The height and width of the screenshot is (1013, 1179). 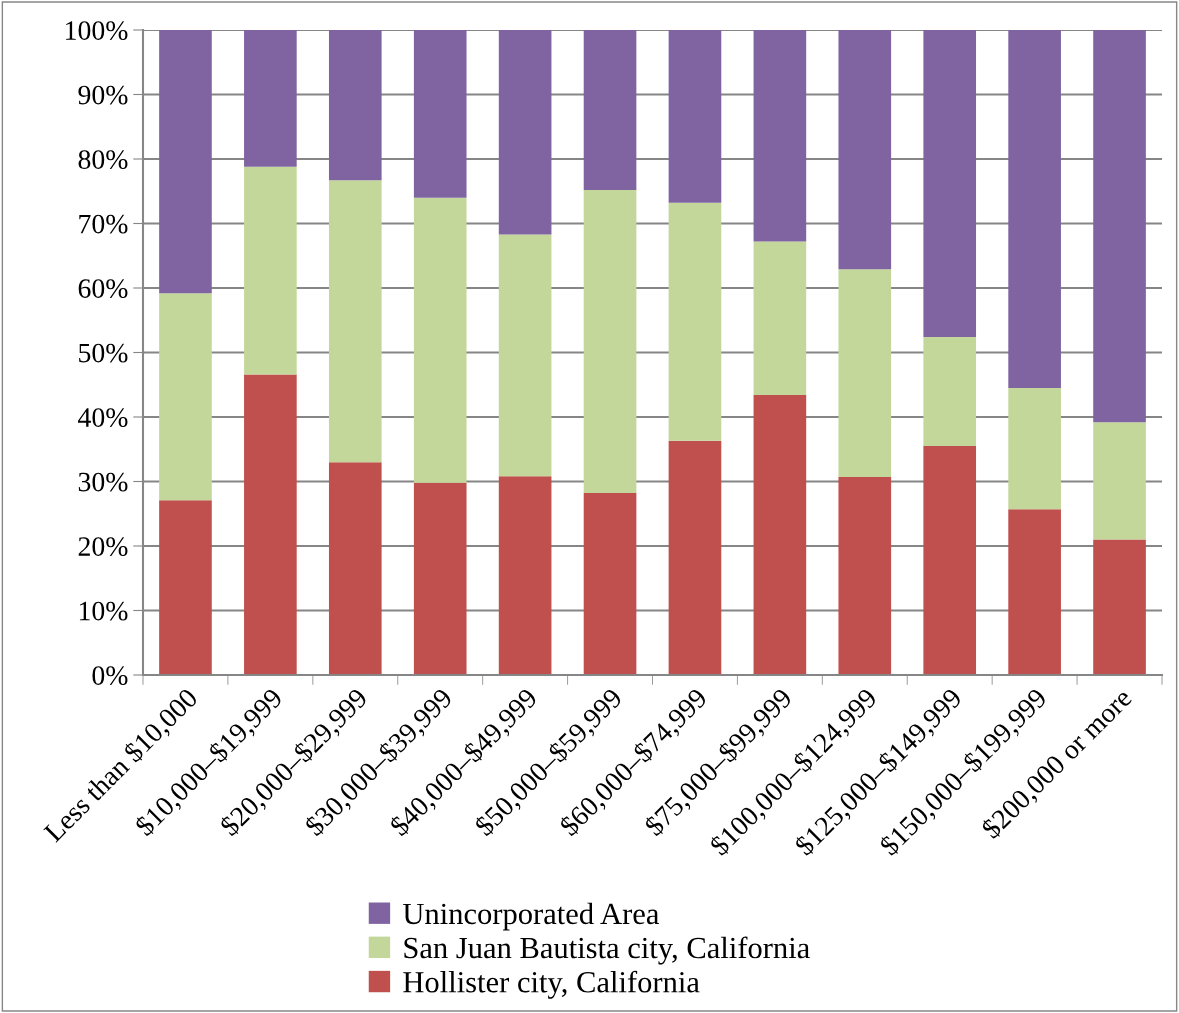 I want to click on legend-label: Hollister city, California, so click(x=551, y=984).